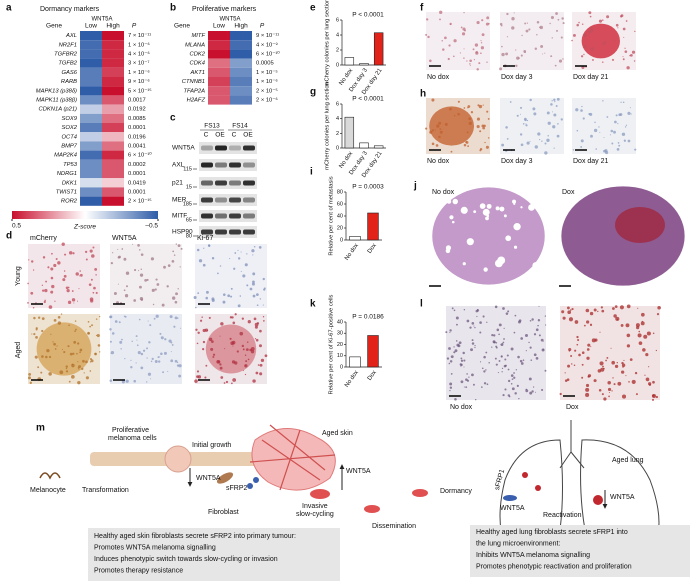 Image resolution: width=693 pixels, height=583 pixels. I want to click on disseminating-cell, so click(420, 493).